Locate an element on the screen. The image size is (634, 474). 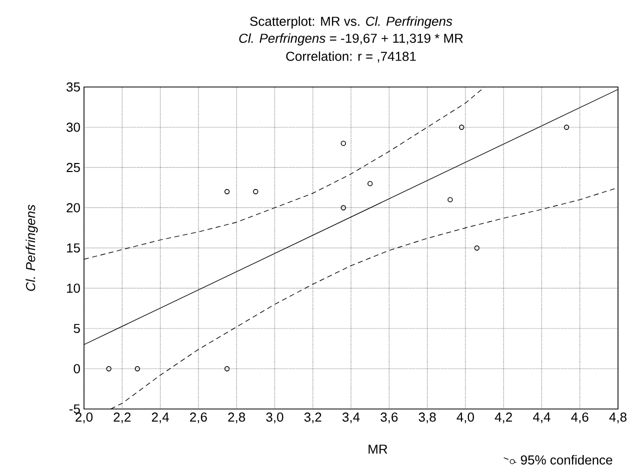
x-tick-label: 2,0 is located at coordinates (84, 418).